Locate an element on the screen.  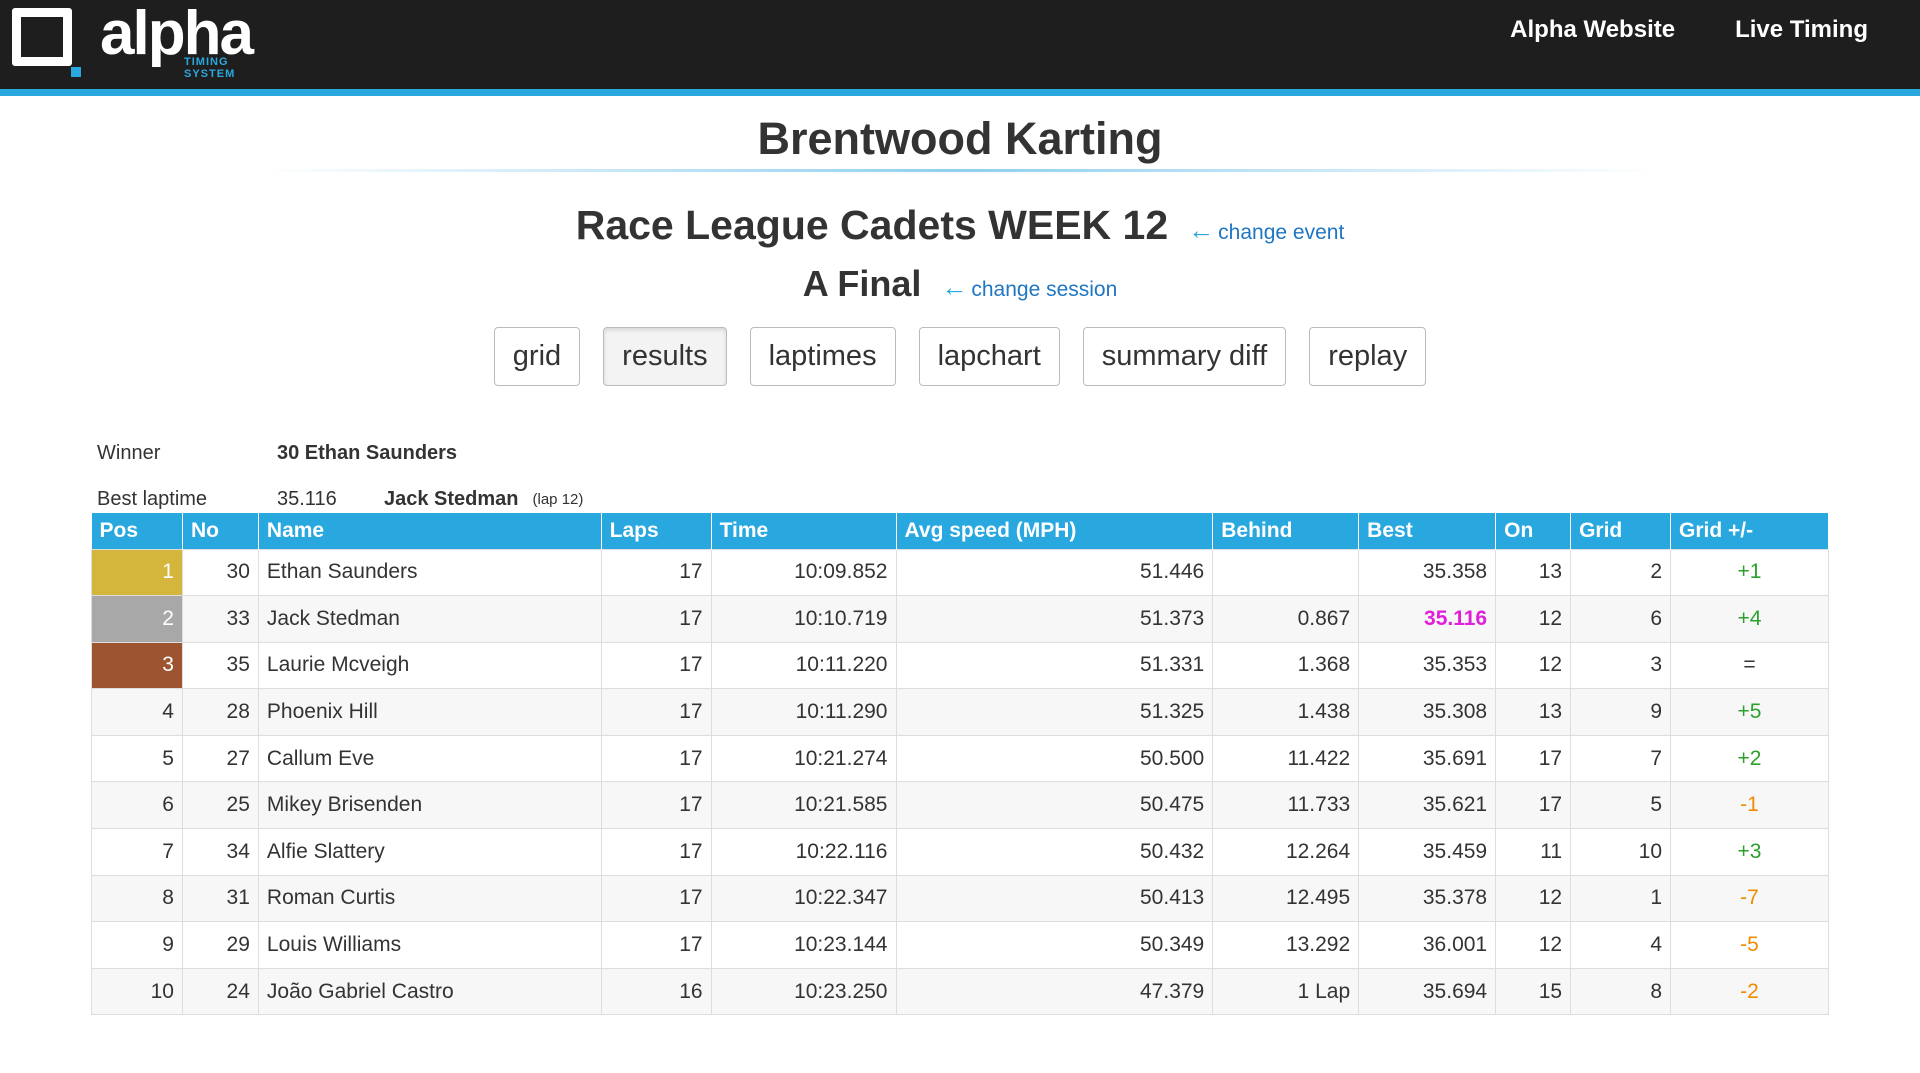
cell: -5 is located at coordinates (1749, 945).